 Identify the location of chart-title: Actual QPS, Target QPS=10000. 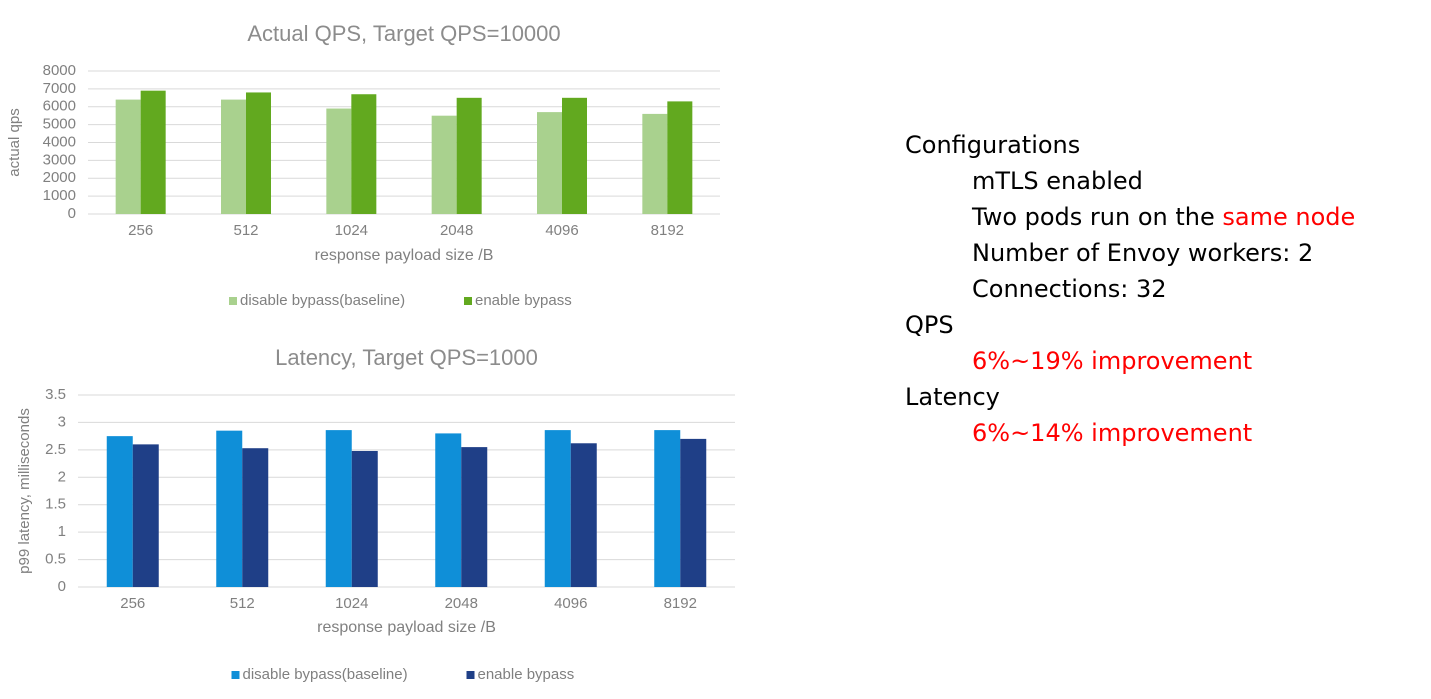
(403, 33).